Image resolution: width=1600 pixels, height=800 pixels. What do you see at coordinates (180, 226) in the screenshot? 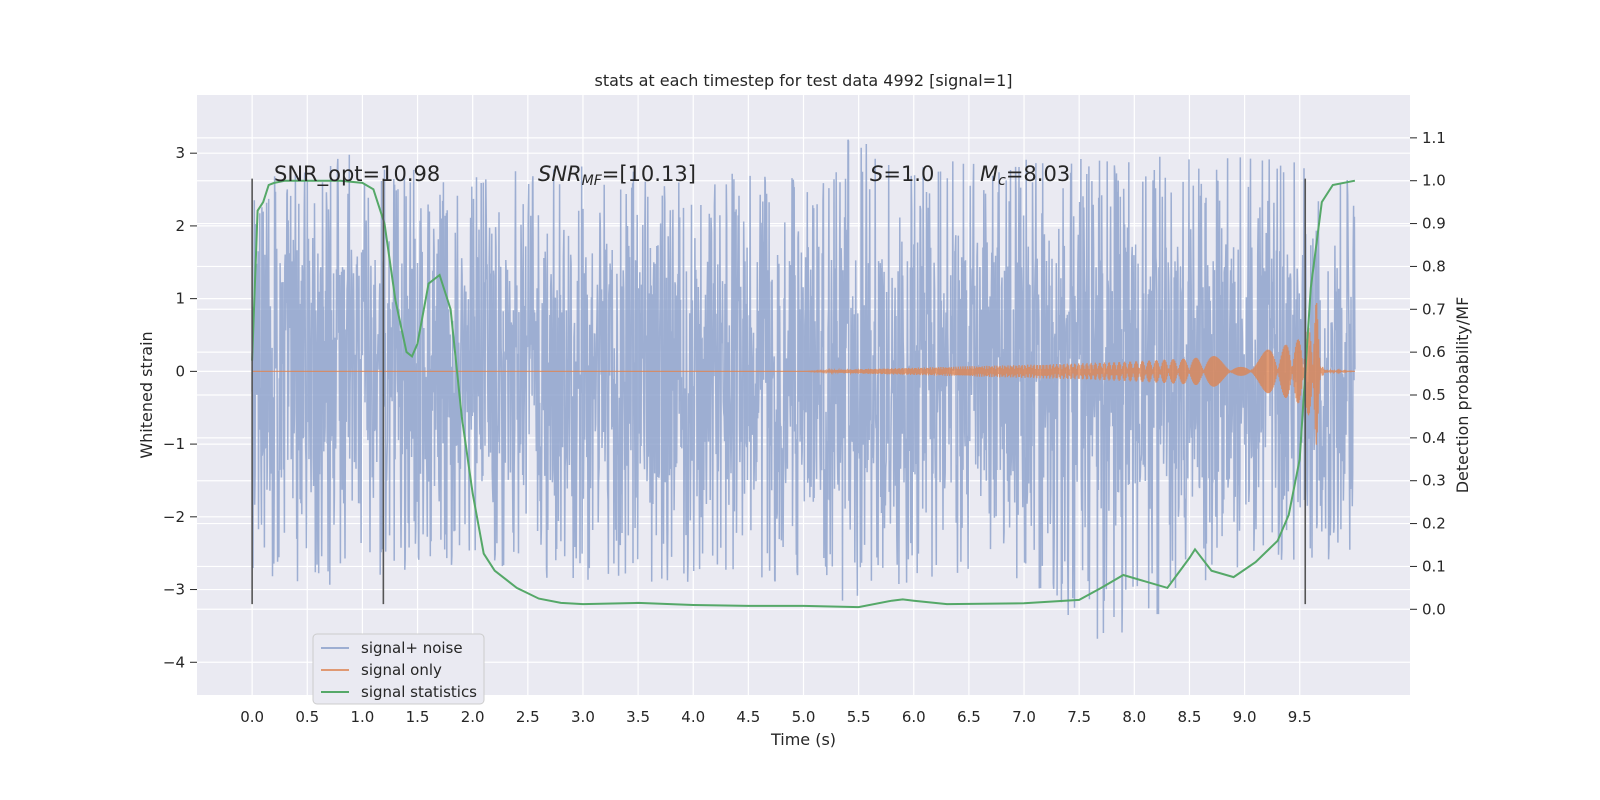
I see `y-tick-label: 2` at bounding box center [180, 226].